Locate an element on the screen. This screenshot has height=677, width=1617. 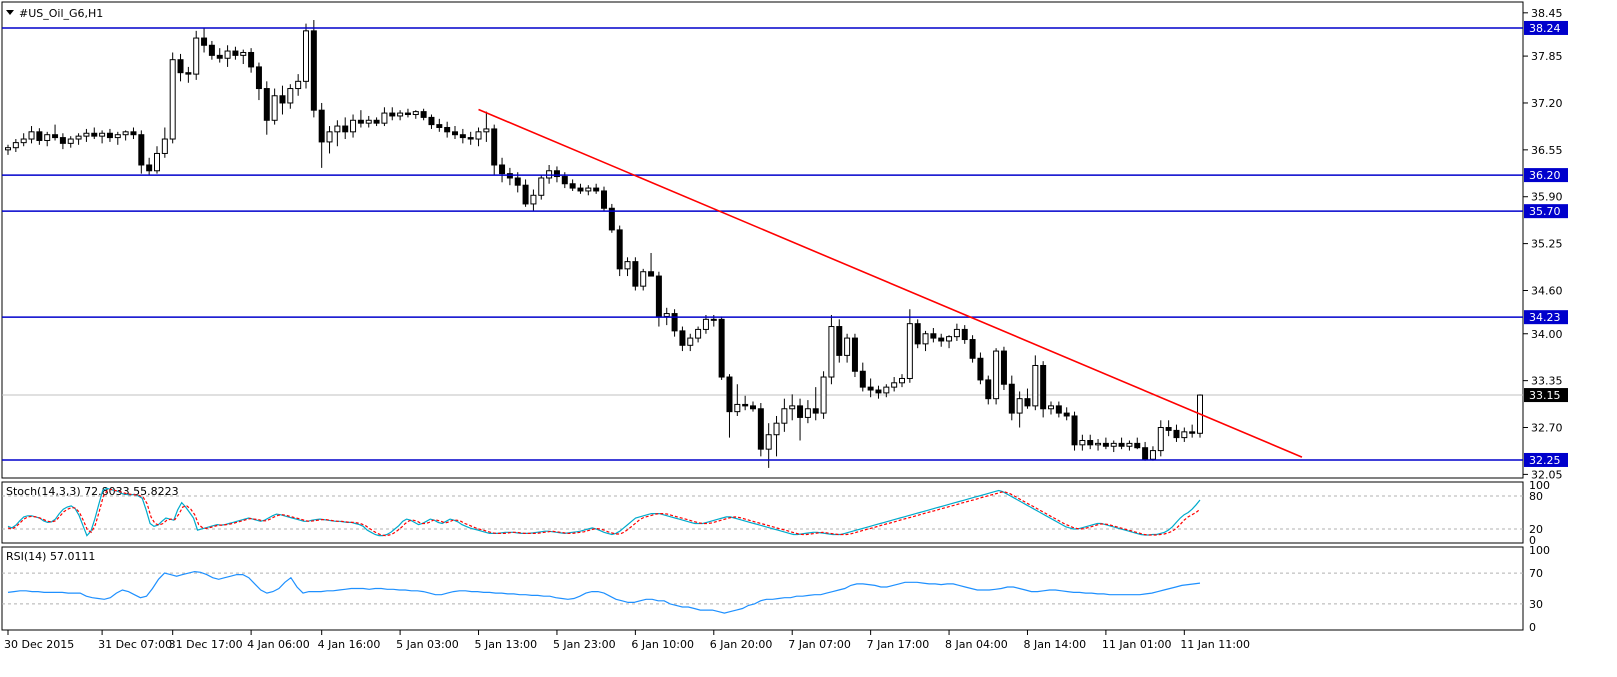
y-tick-label: 34.00 is located at coordinates (1547, 334).